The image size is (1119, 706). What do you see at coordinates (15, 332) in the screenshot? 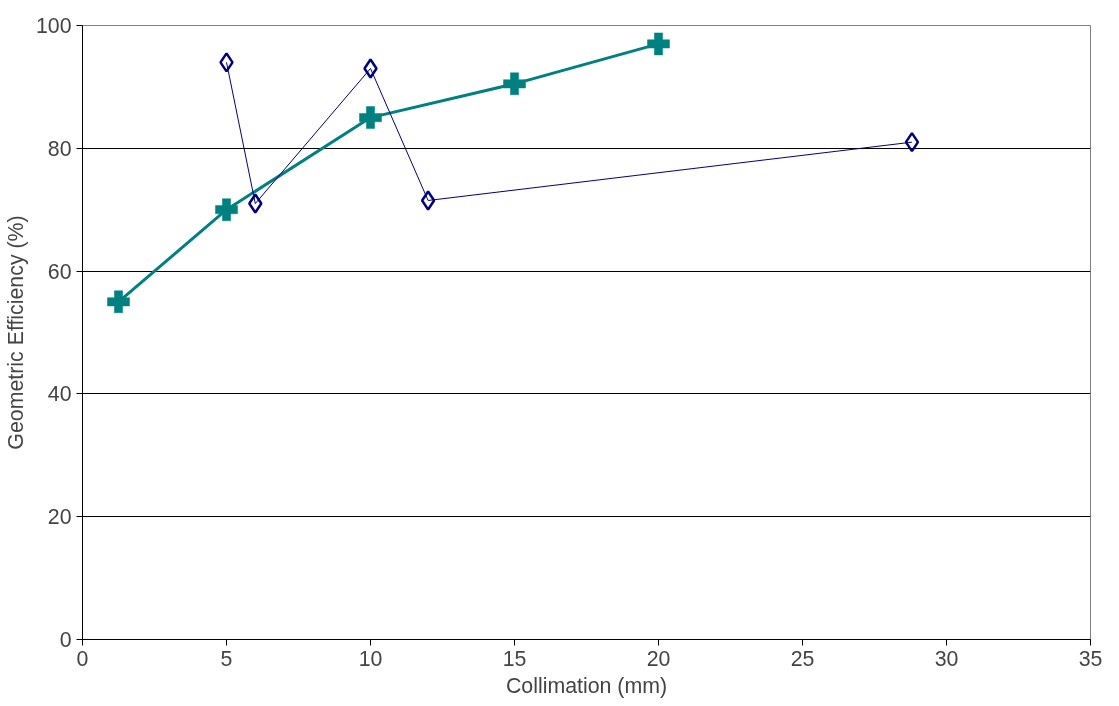
I see `y-axis-title: Geometric Efficiency (%)` at bounding box center [15, 332].